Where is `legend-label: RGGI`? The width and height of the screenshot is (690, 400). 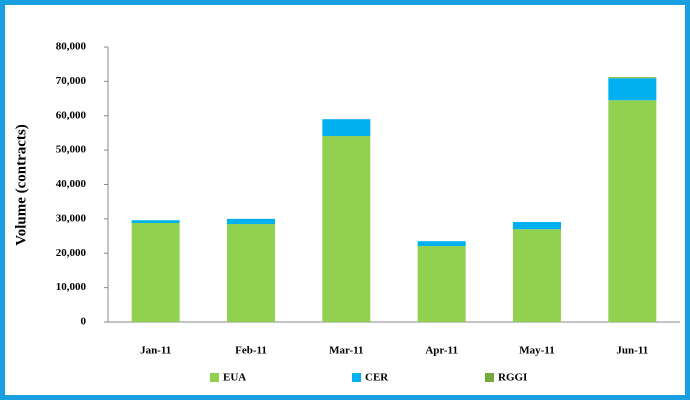
legend-label: RGGI is located at coordinates (512, 378).